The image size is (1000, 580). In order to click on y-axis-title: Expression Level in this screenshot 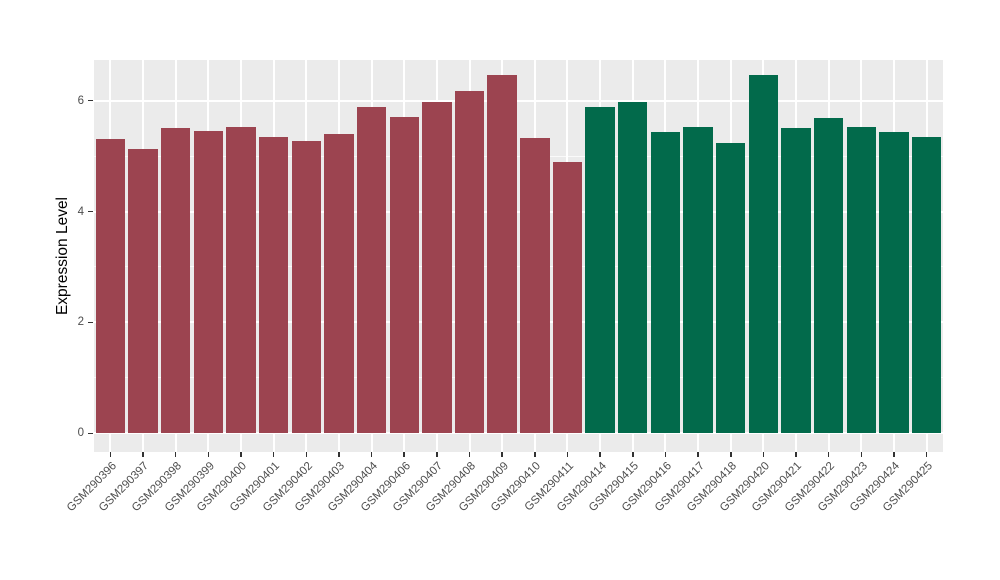, I will do `click(62, 256)`.